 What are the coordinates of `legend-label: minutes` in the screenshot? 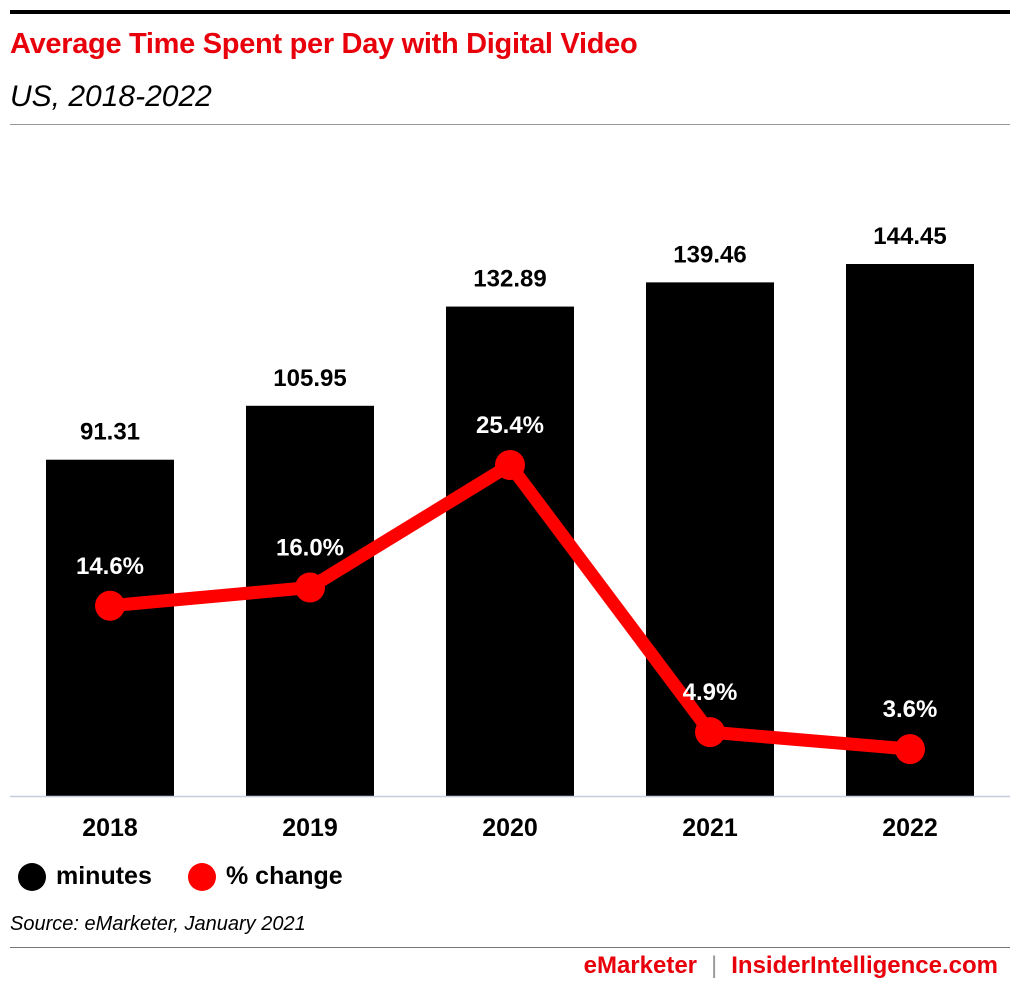 It's located at (104, 876).